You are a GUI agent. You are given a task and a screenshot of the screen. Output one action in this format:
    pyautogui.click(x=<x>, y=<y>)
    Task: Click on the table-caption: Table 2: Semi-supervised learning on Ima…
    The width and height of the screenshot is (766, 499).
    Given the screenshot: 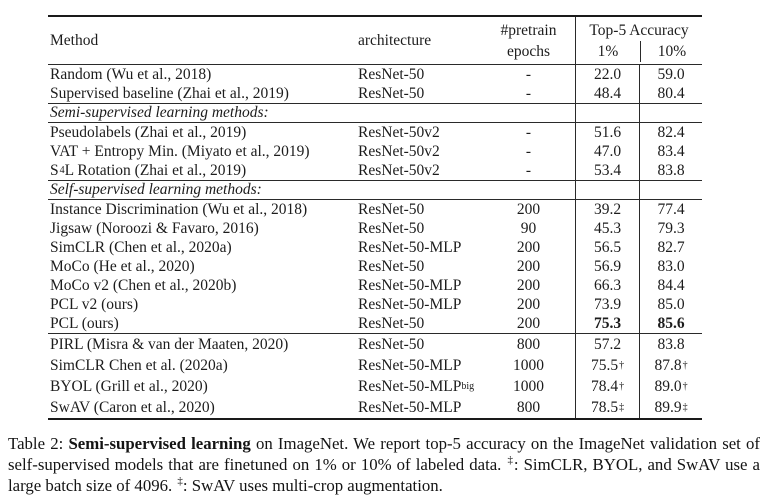 What is the action you would take?
    pyautogui.click(x=384, y=464)
    